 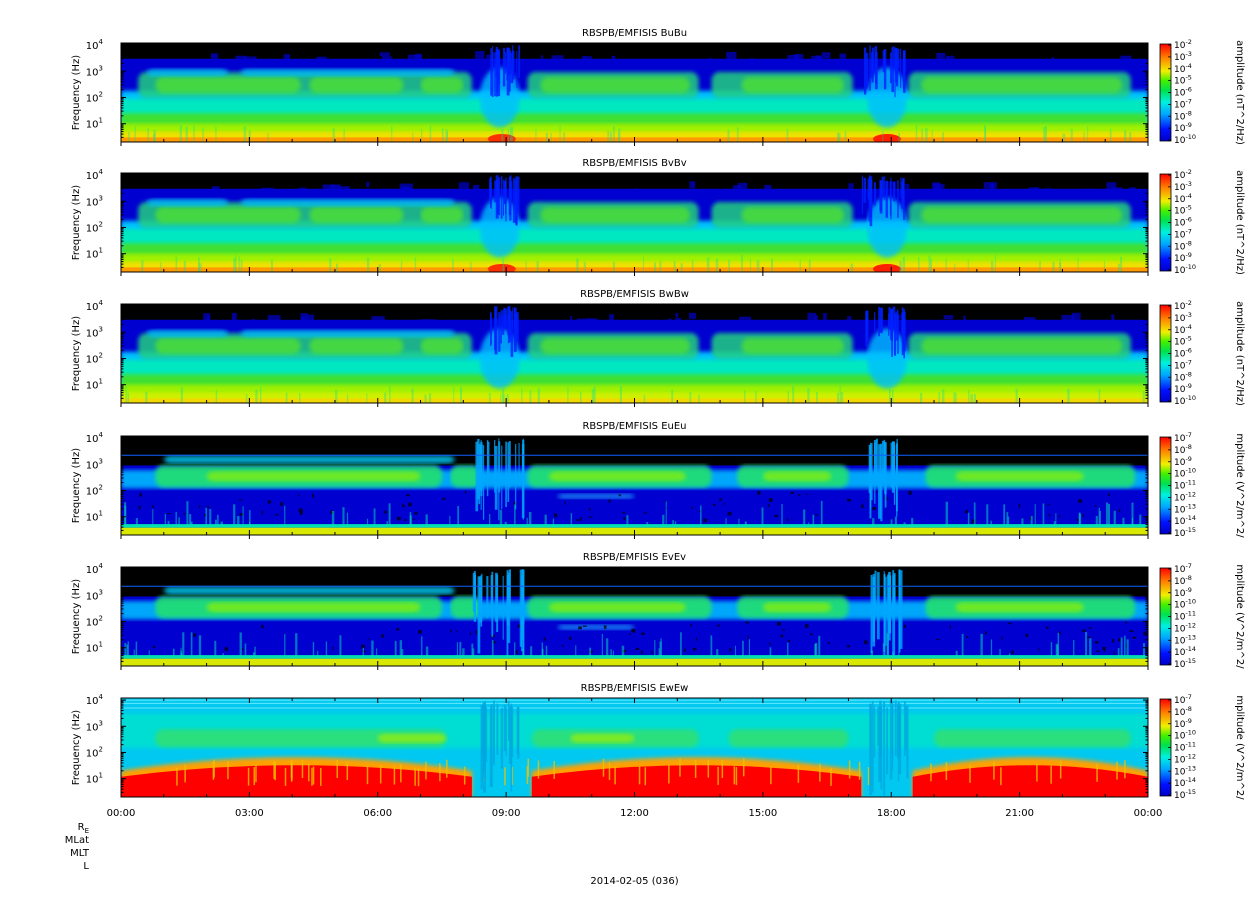 I want to click on panel-title: RBSPB/EMFISIS BvBv, so click(x=634, y=163).